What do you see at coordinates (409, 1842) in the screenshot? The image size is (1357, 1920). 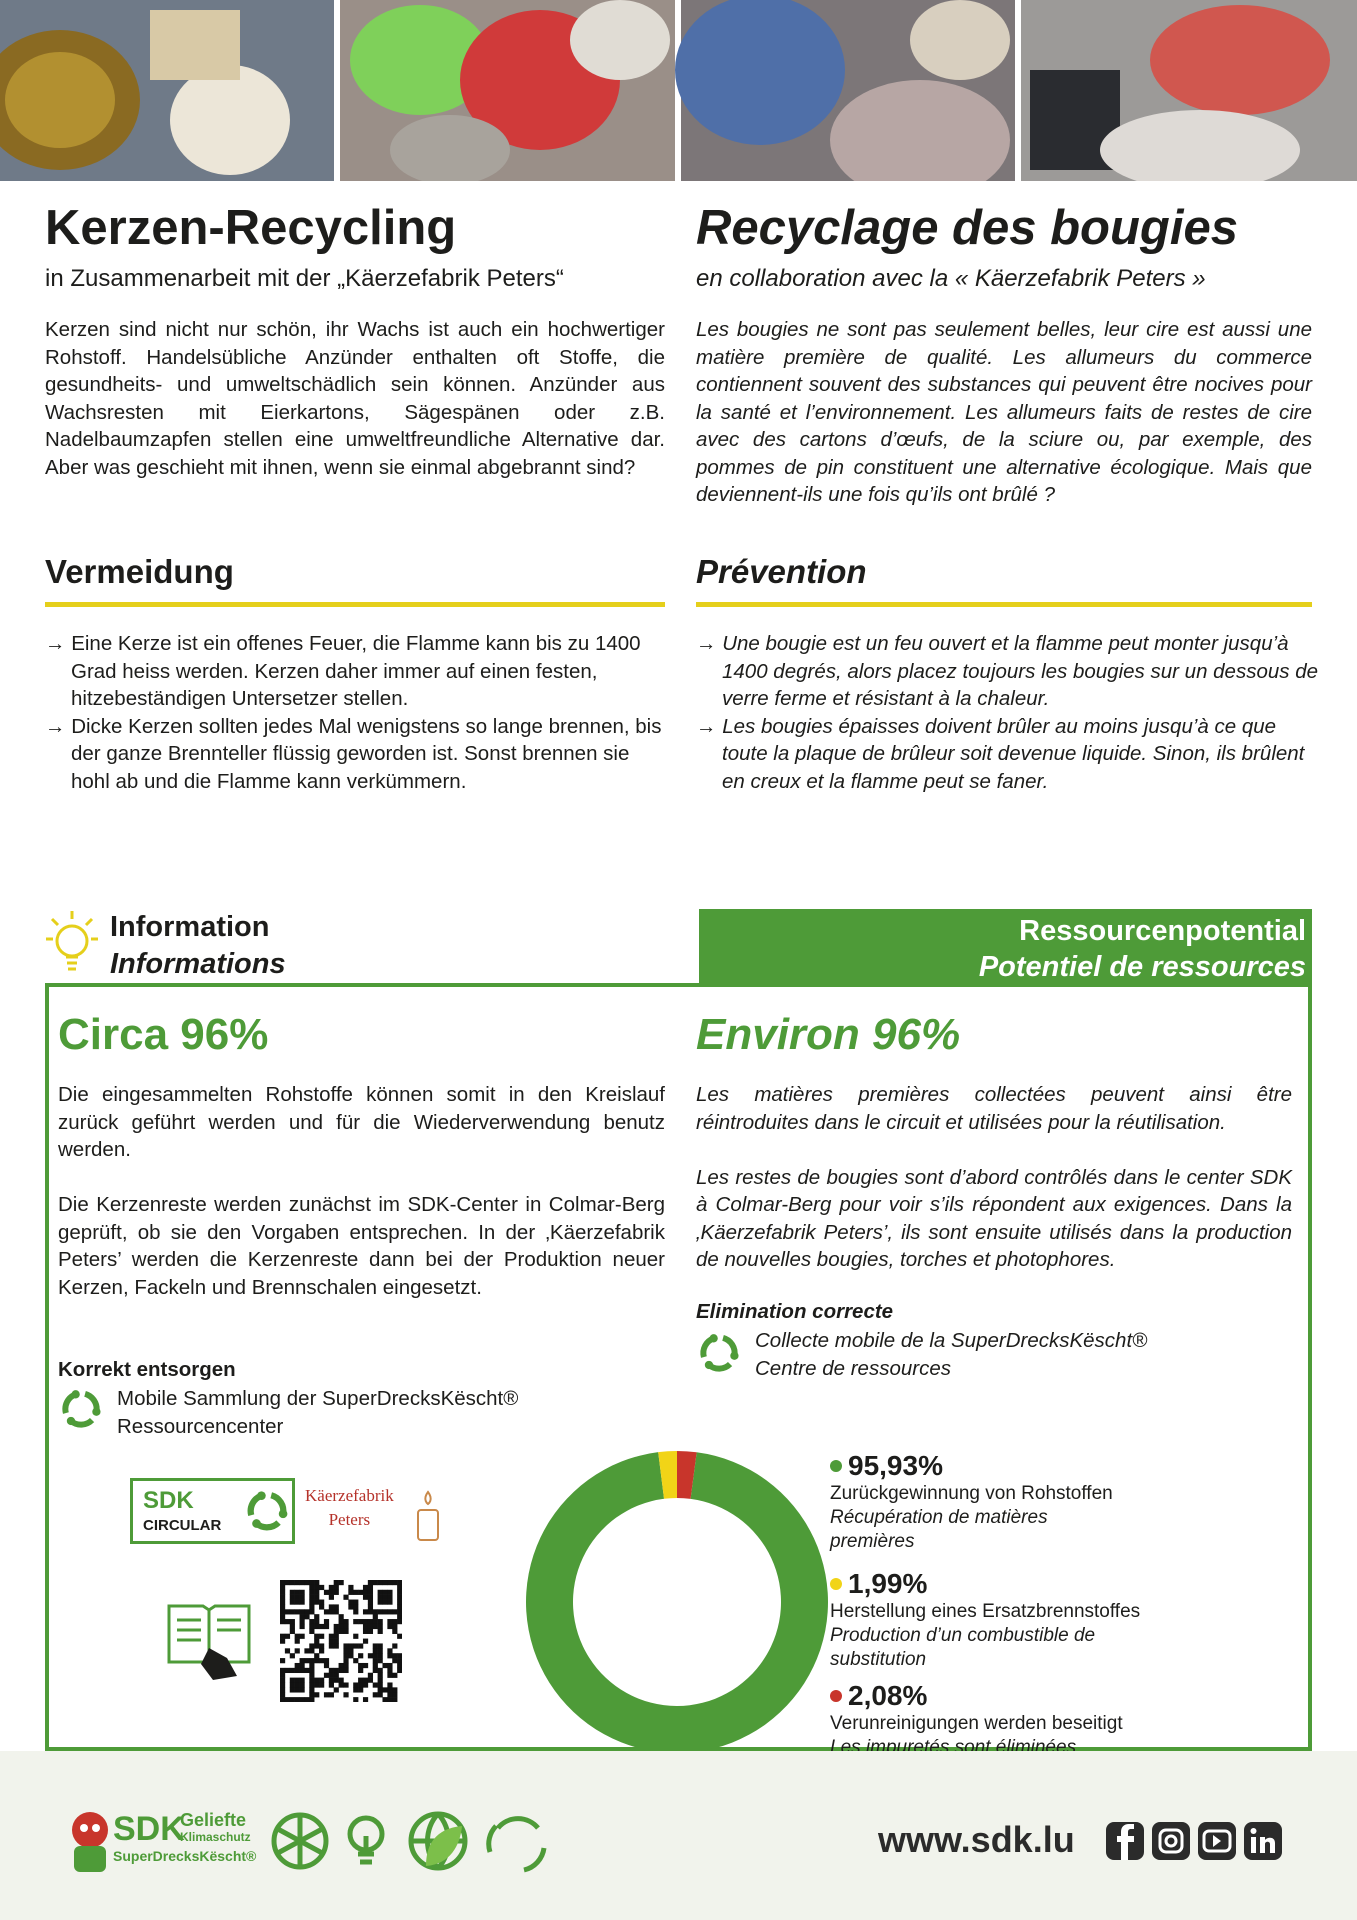 I see `footer-icons` at bounding box center [409, 1842].